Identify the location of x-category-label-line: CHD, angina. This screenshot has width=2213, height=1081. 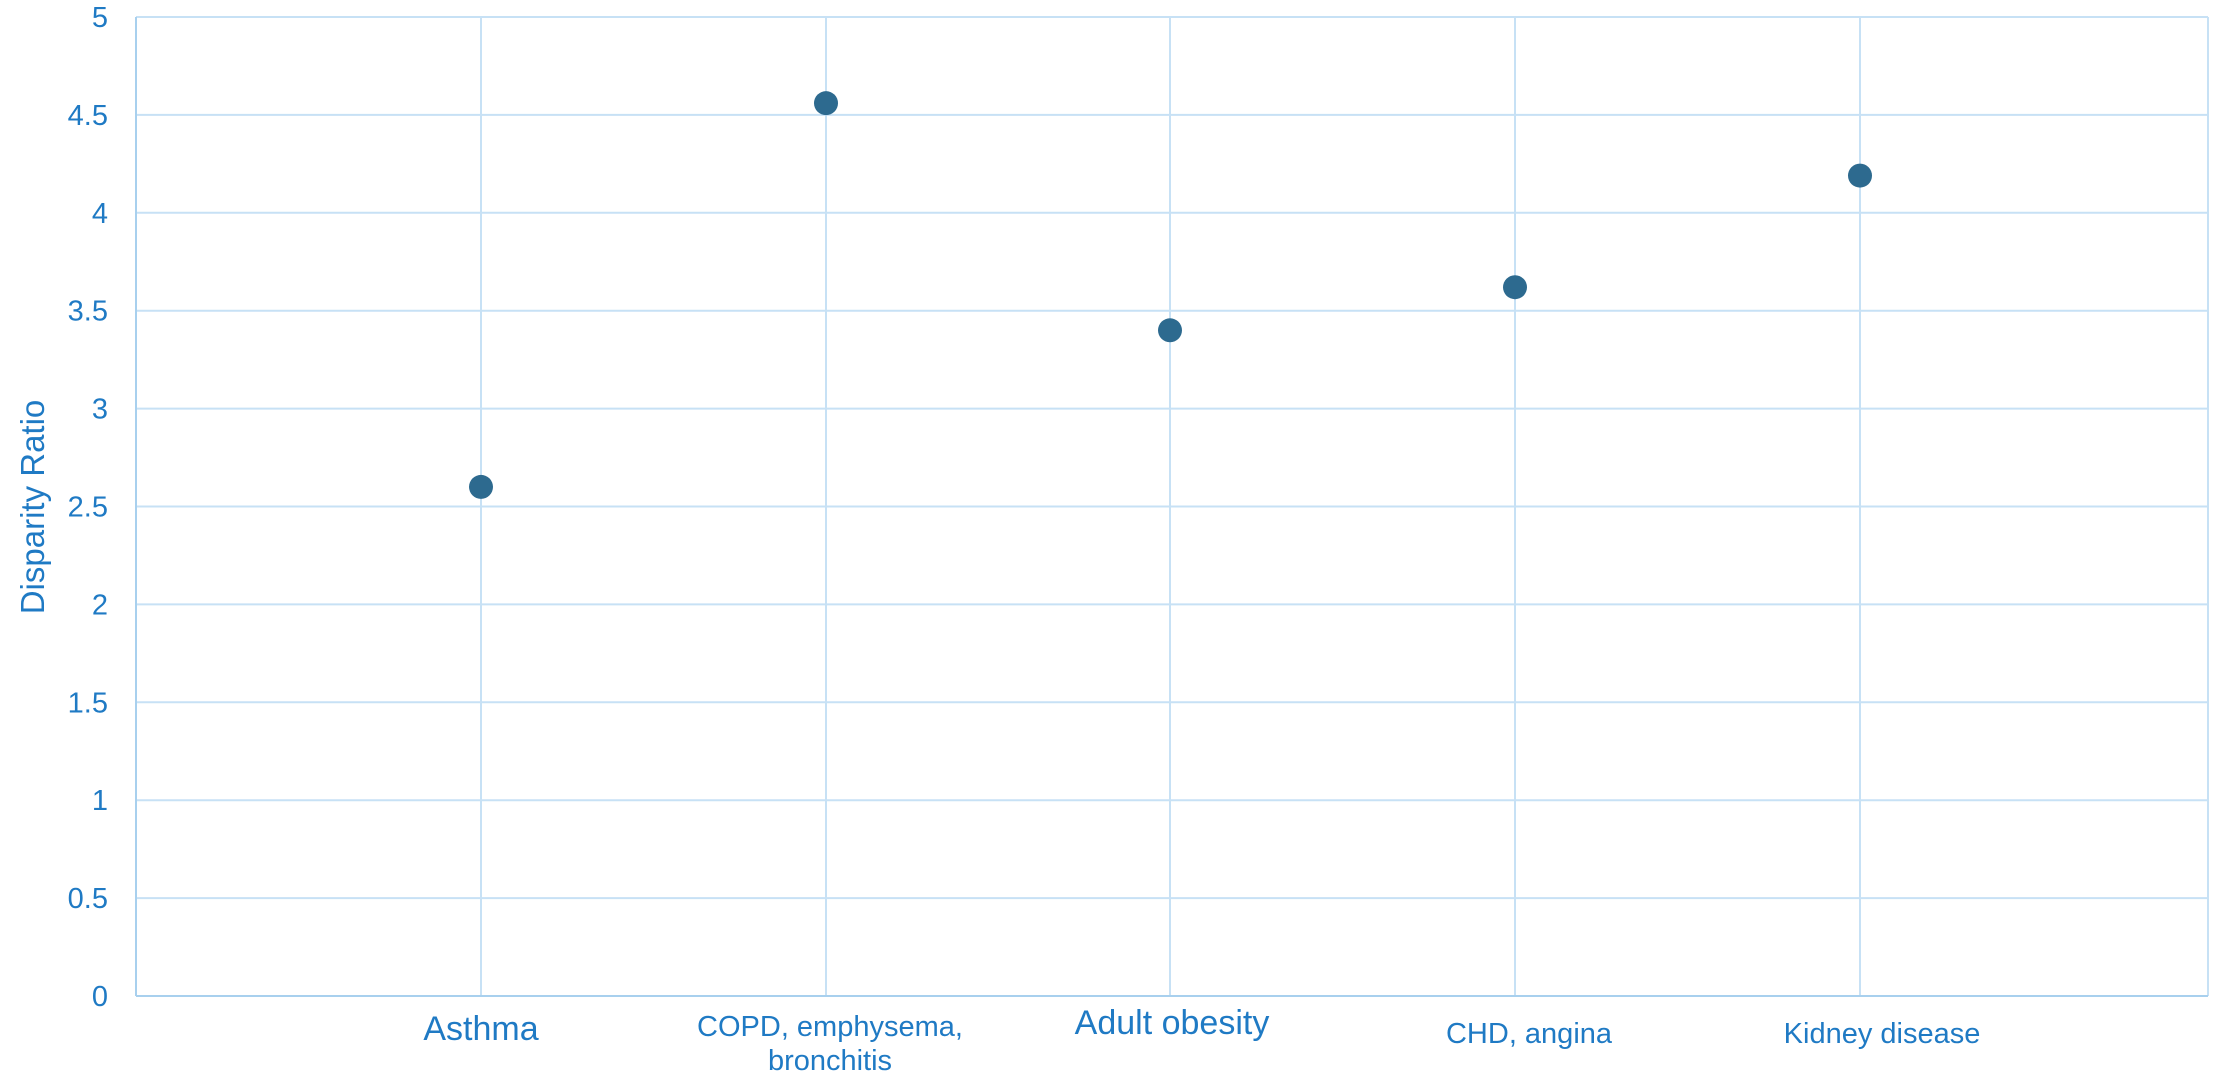
(1529, 1034).